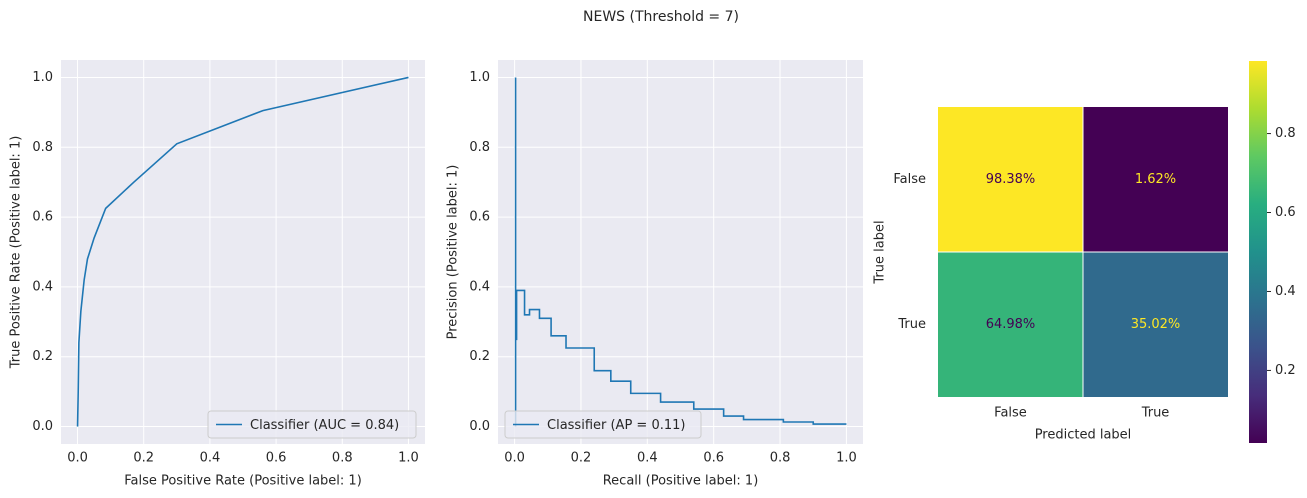  What do you see at coordinates (1285, 370) in the screenshot?
I see `colorbar-tick-label: 0.2` at bounding box center [1285, 370].